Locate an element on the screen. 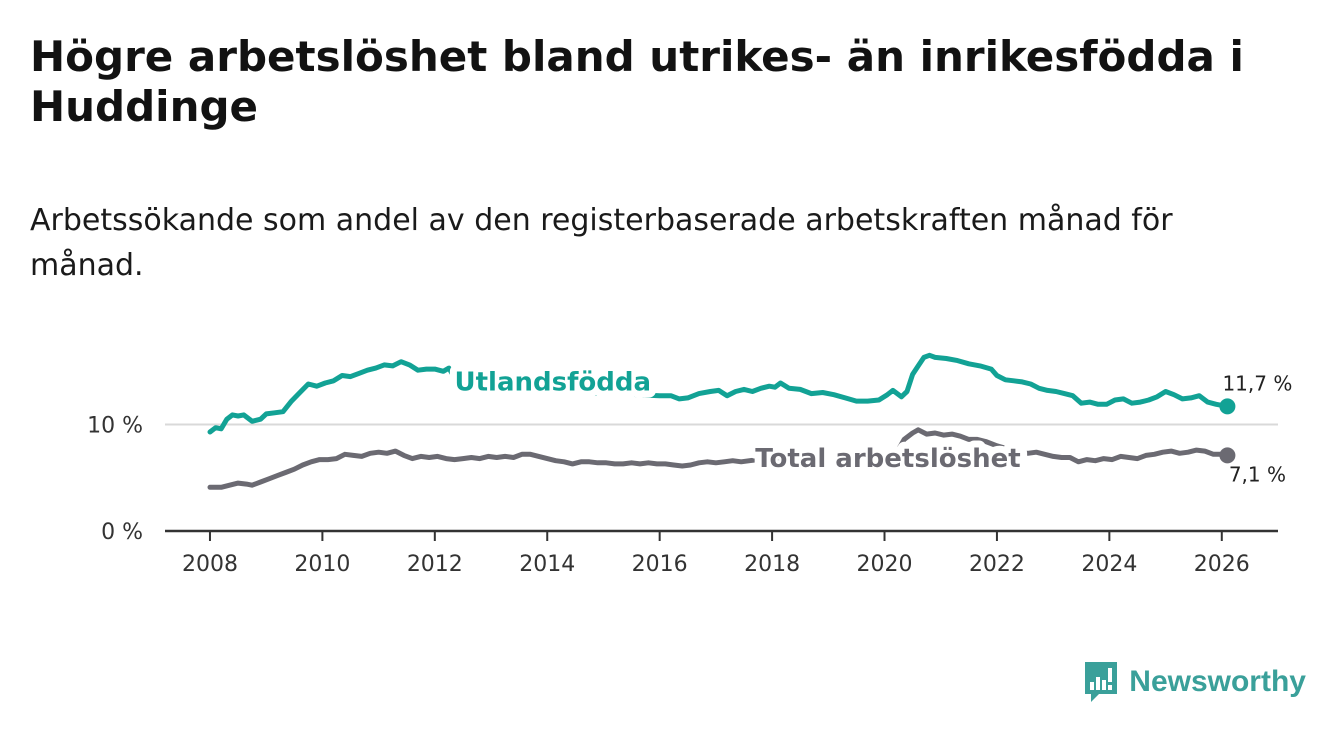 Image resolution: width=1340 pixels, height=734 pixels. x-tick-label: 2024 is located at coordinates (1109, 564).